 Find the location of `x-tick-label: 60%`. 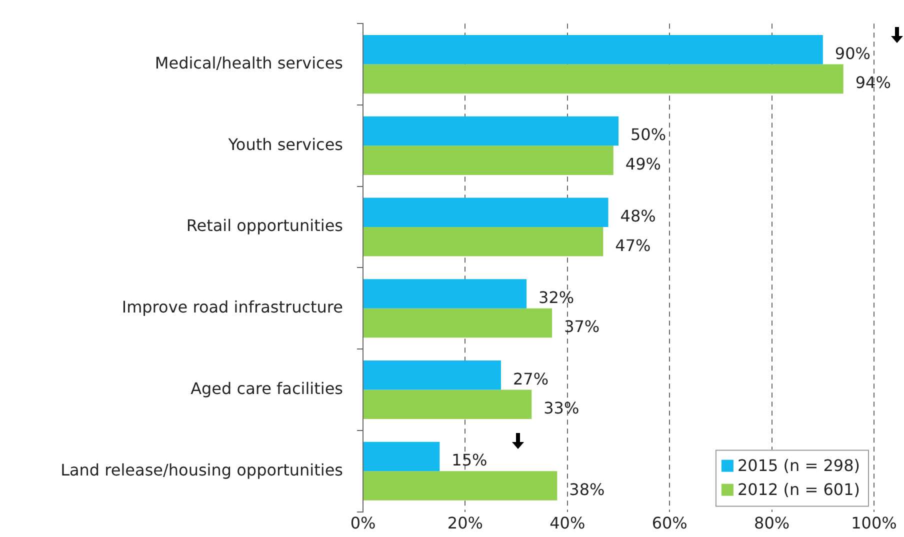

x-tick-label: 60% is located at coordinates (670, 523).